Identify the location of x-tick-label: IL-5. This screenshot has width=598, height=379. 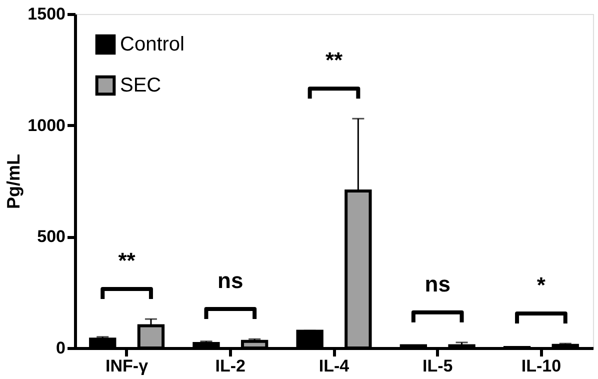
(437, 366).